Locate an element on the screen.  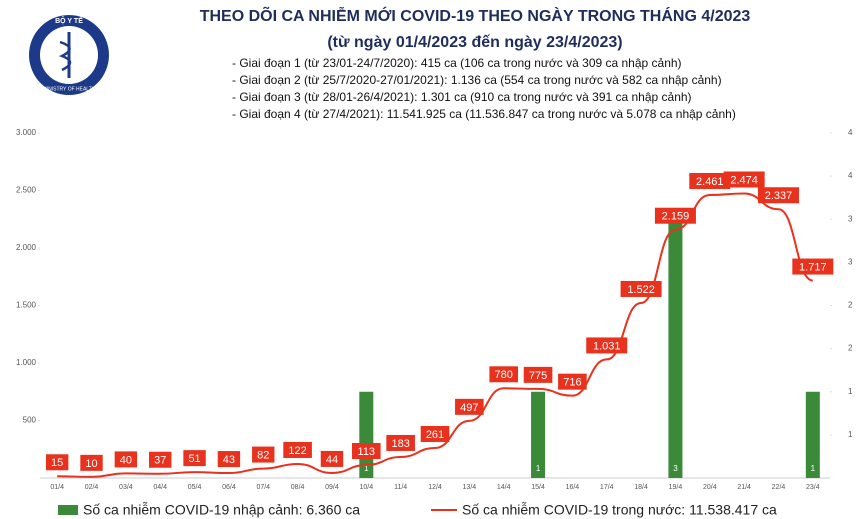
label-text: 51 is located at coordinates (194, 459).